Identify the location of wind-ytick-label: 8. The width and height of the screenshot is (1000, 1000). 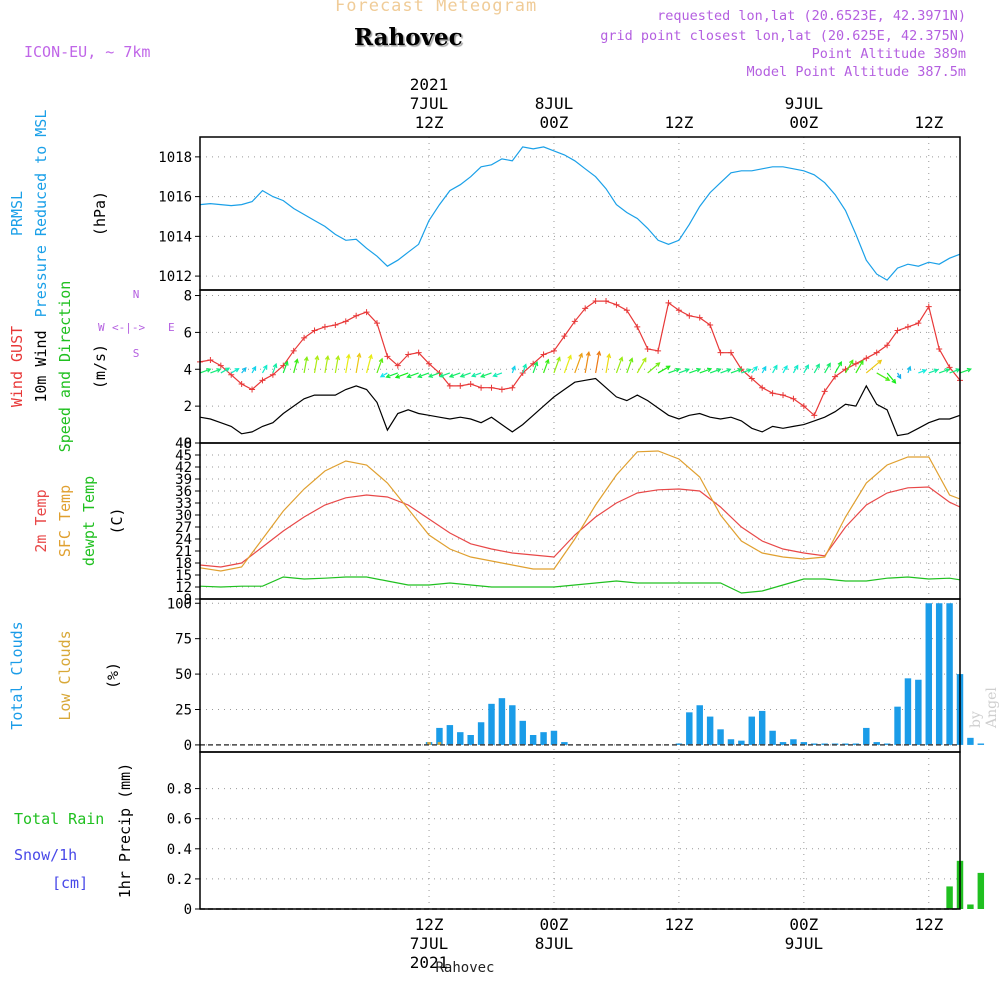
(188, 297).